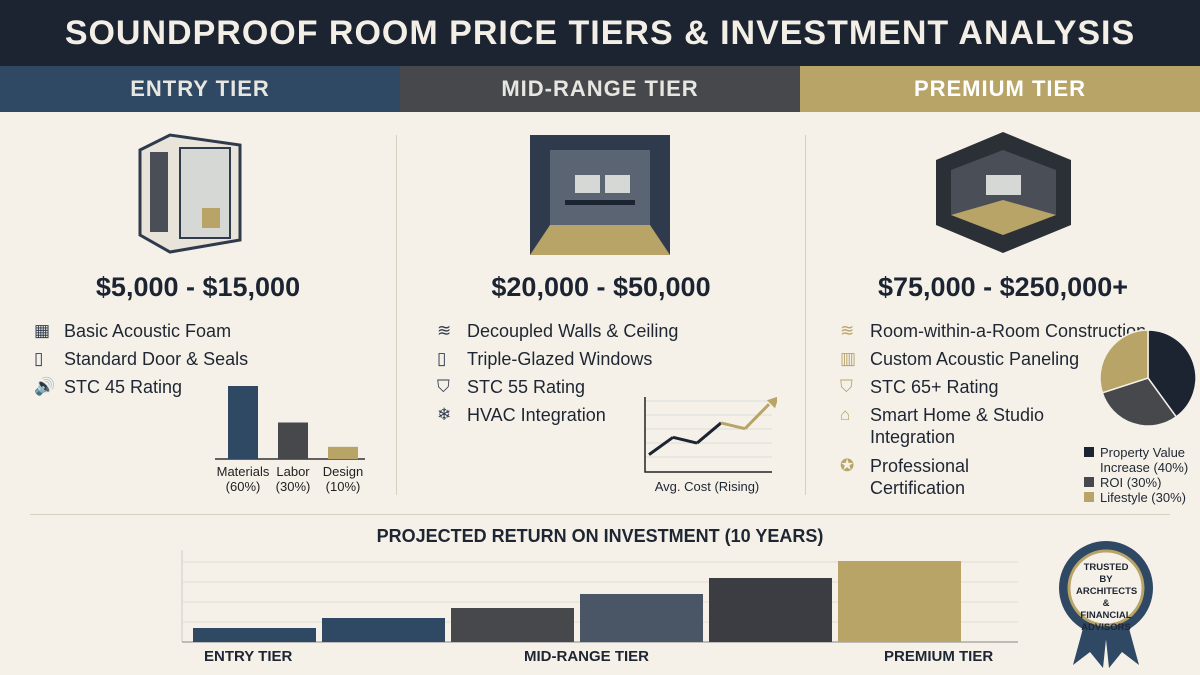 This screenshot has width=1200, height=675. What do you see at coordinates (444, 414) in the screenshot?
I see `snowflake-icon: ❄` at bounding box center [444, 414].